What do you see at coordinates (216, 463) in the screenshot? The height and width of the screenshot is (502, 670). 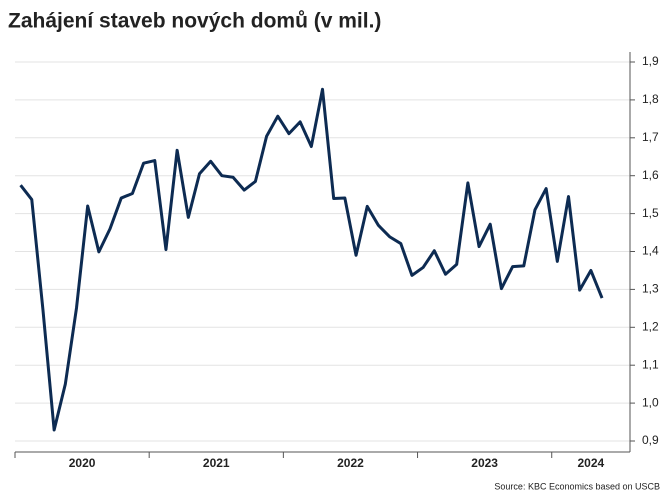 I see `x-group-label: 2021` at bounding box center [216, 463].